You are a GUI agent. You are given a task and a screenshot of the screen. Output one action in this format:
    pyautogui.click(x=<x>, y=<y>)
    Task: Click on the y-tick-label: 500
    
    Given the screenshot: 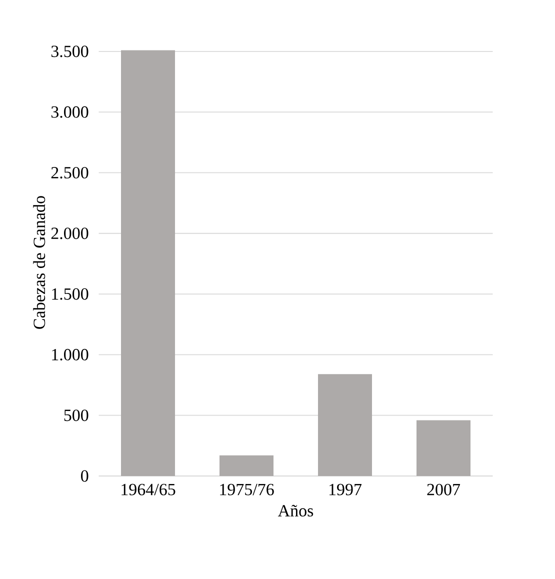 What is the action you would take?
    pyautogui.click(x=76, y=416)
    